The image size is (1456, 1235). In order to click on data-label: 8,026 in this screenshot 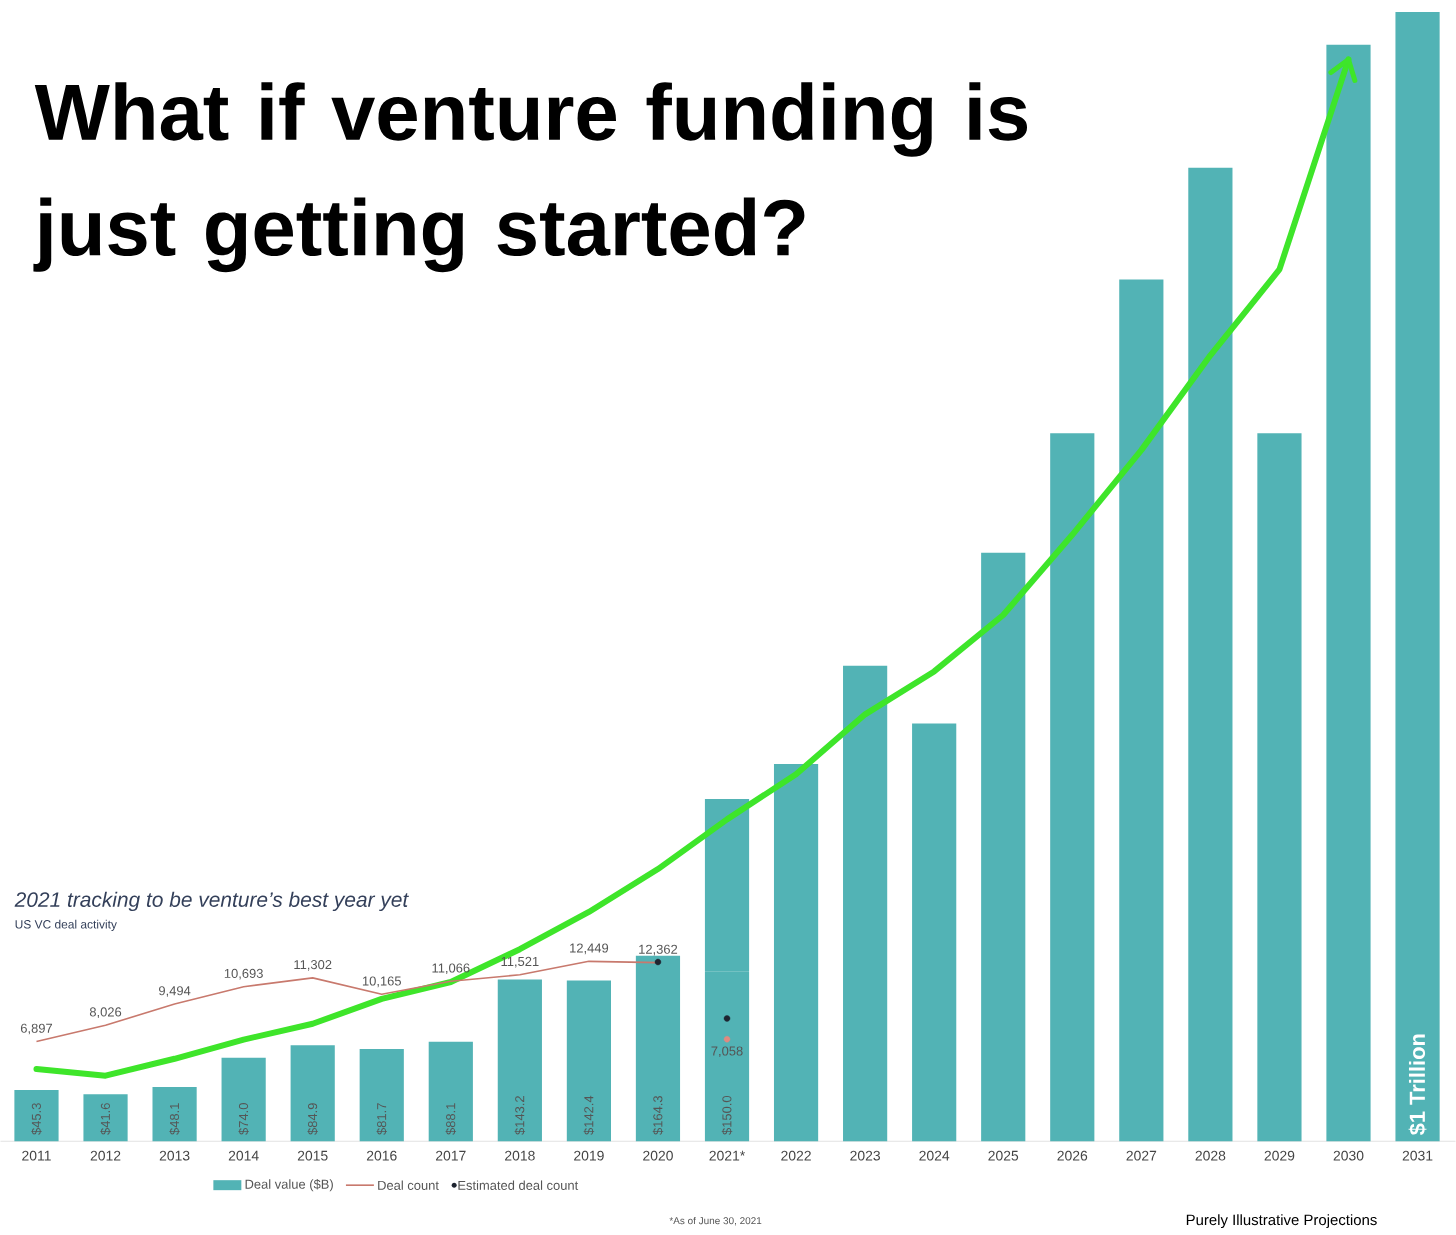, I will do `click(105, 1012)`.